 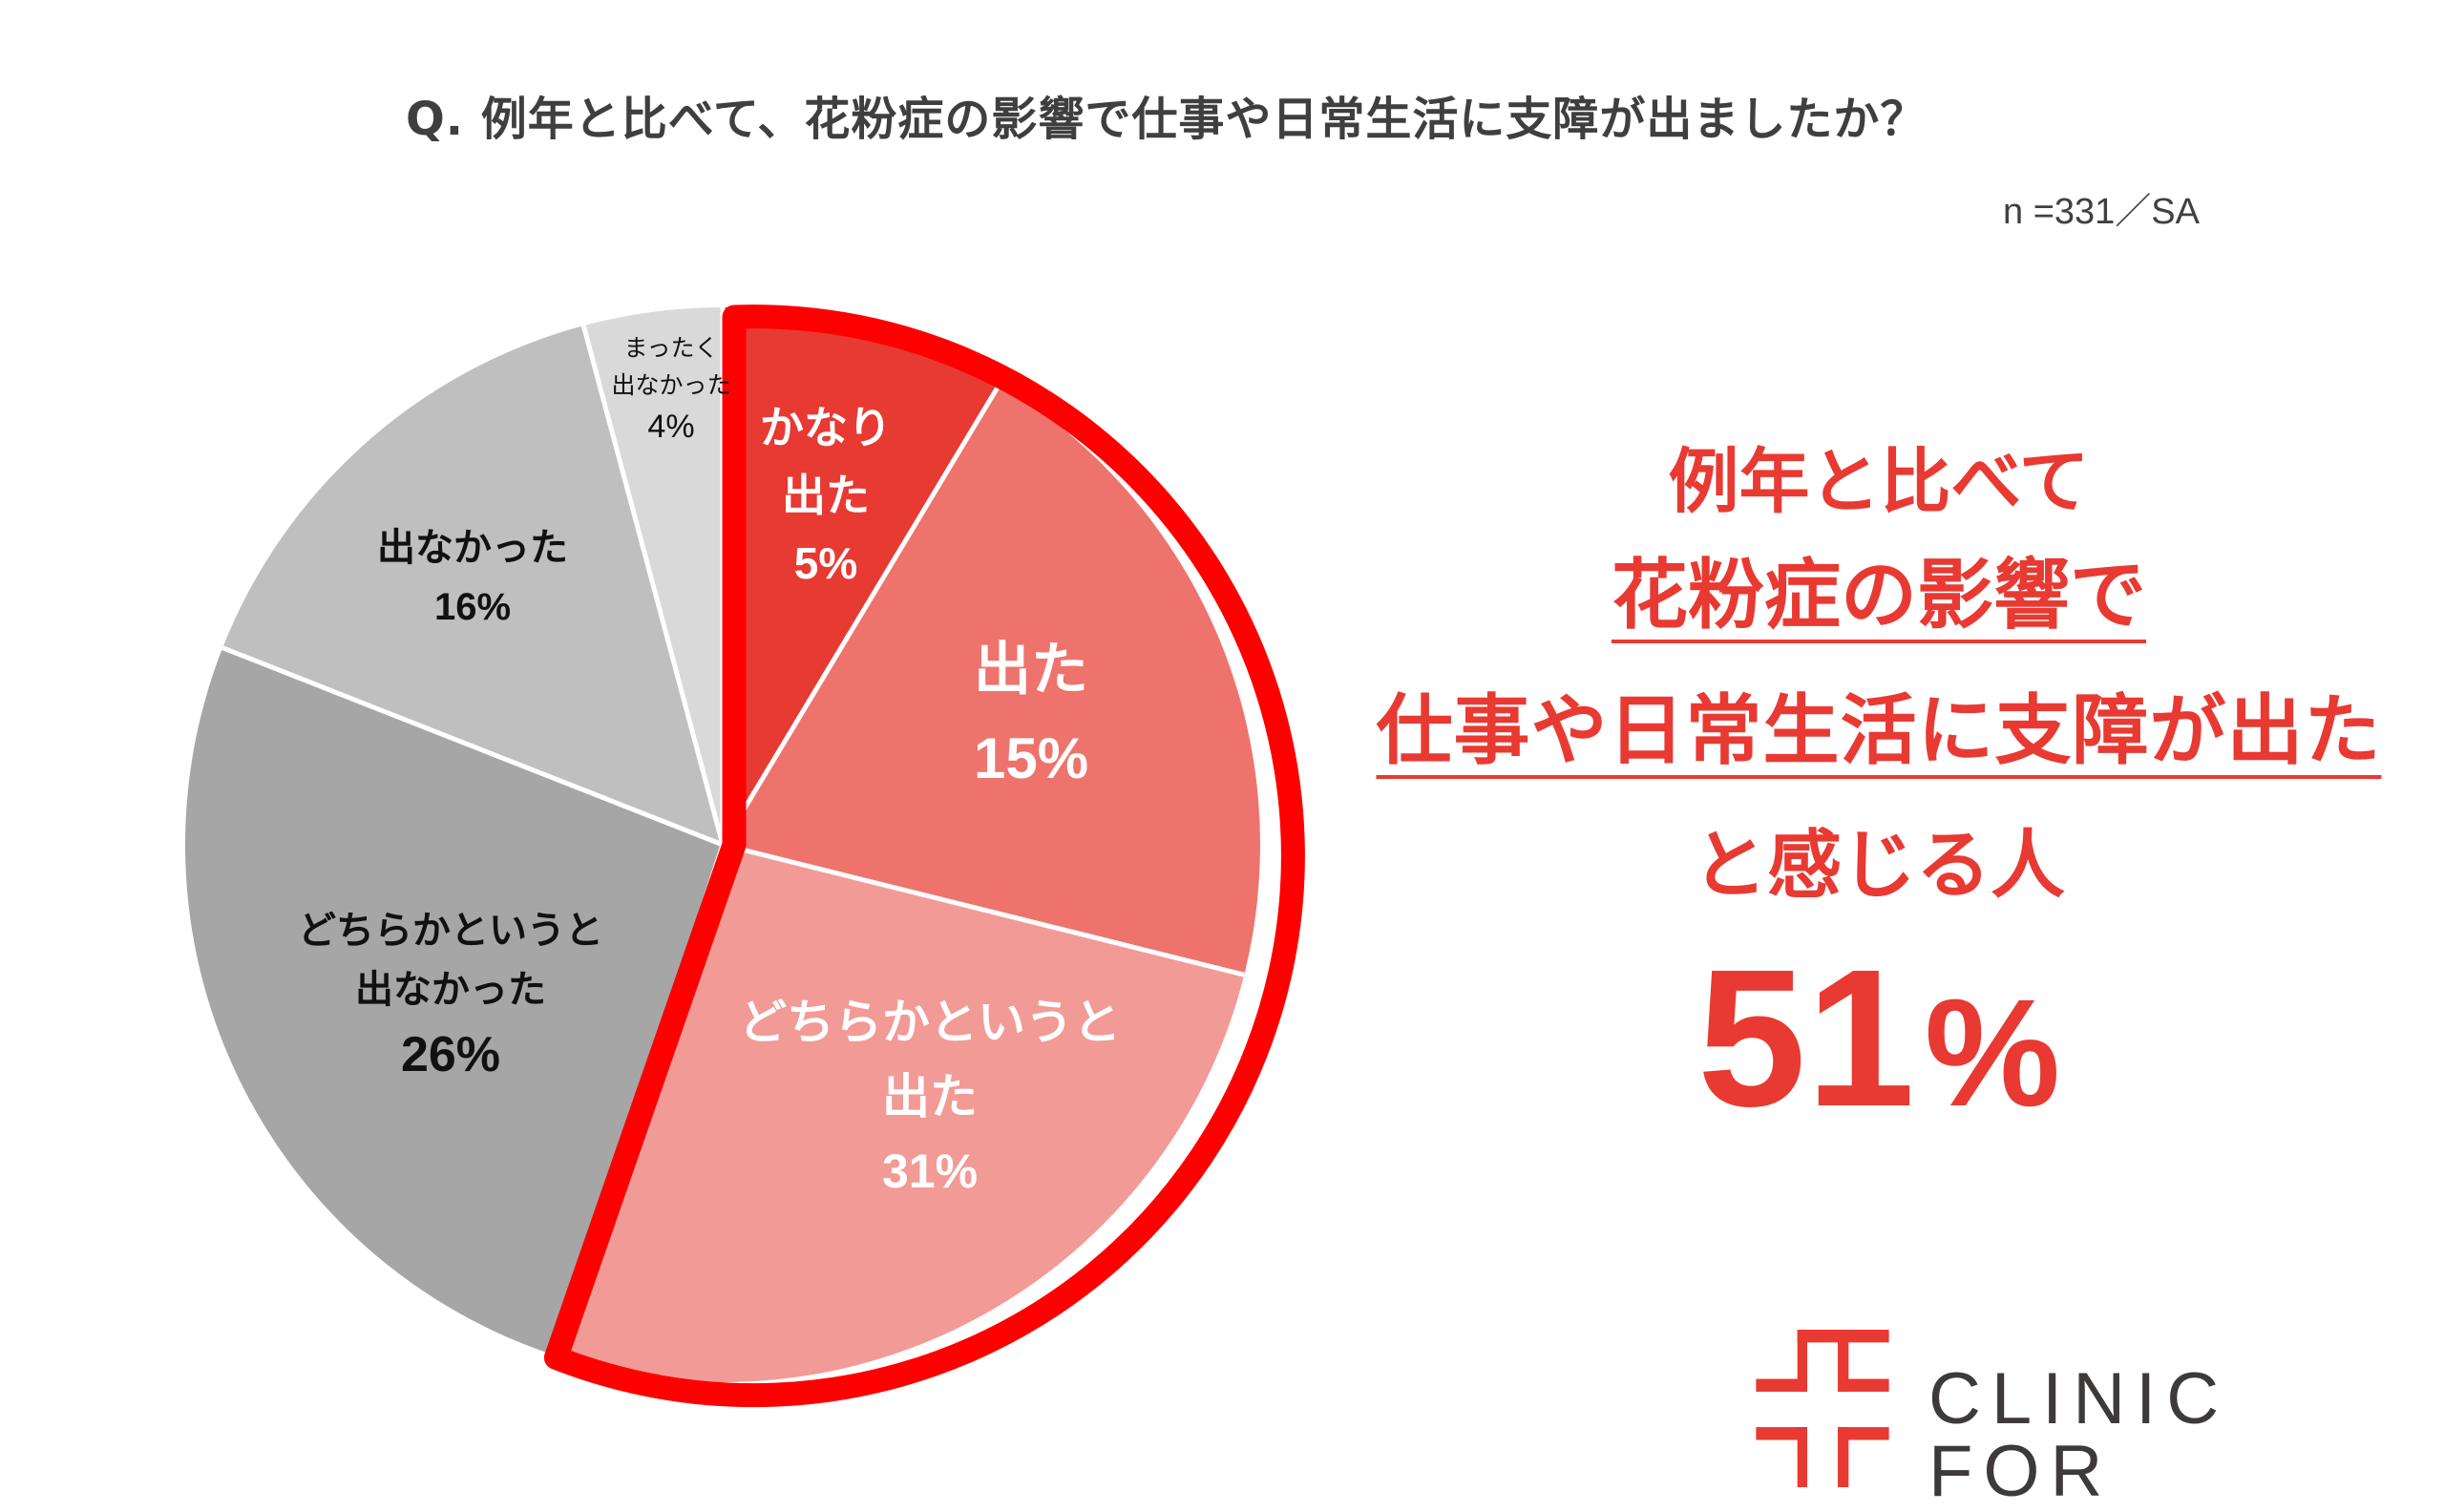 I want to click on slice-label: どちらかというと 出た 31%, so click(x=930, y=1096).